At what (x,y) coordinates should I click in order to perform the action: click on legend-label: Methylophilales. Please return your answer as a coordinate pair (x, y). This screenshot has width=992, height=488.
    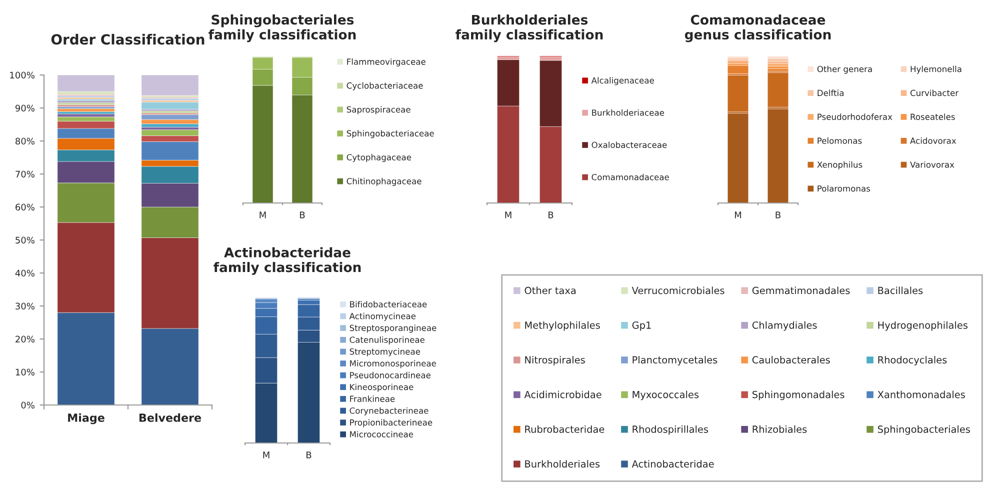
    Looking at the image, I should click on (562, 326).